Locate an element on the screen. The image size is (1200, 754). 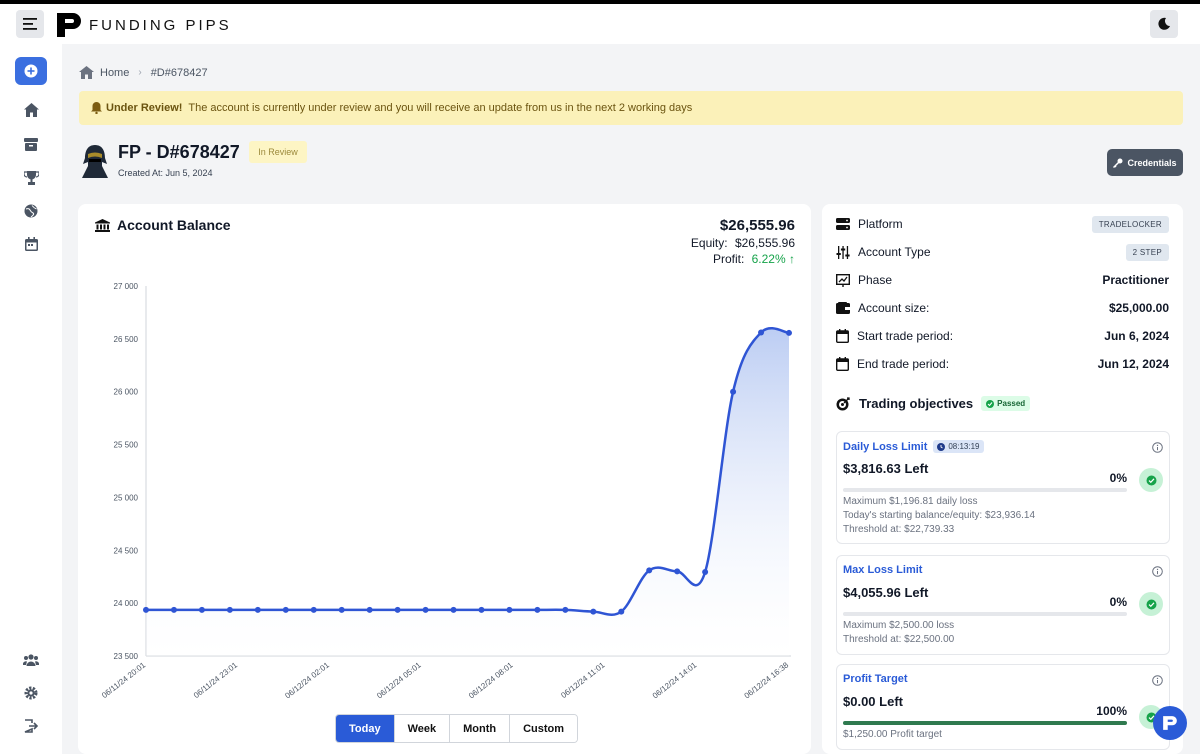
objective-name: Daily Loss Limit 08:13:19 is located at coordinates (913, 446).